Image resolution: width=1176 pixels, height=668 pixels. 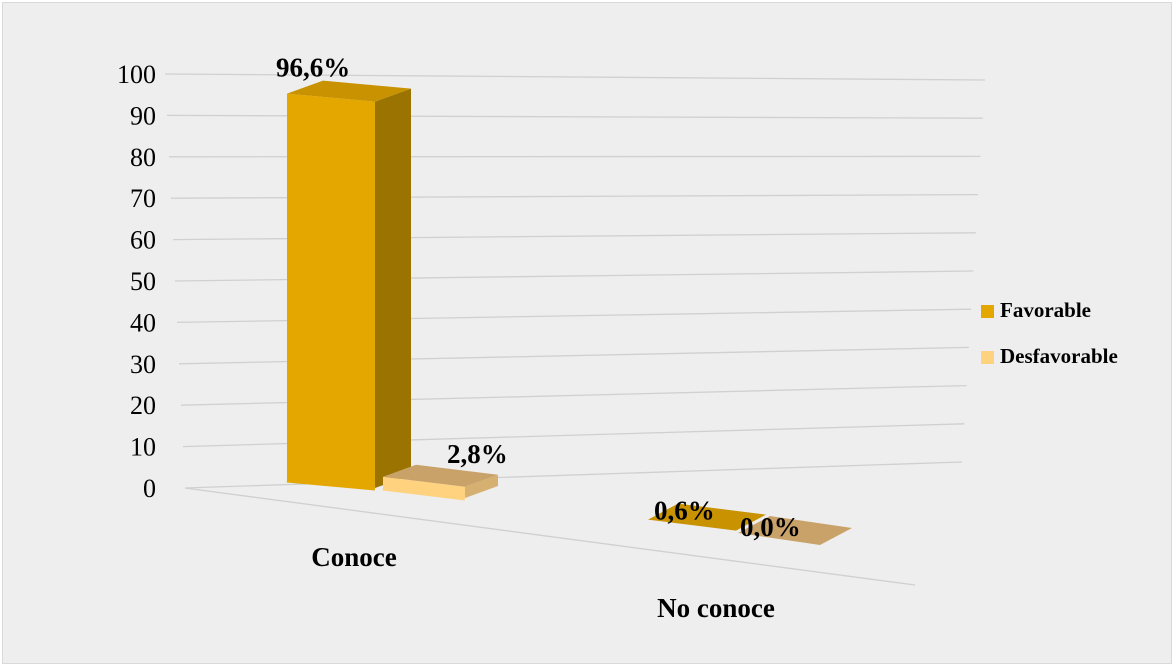 What do you see at coordinates (543, 582) in the screenshot?
I see `x-axis-categories: Conoce No conoce` at bounding box center [543, 582].